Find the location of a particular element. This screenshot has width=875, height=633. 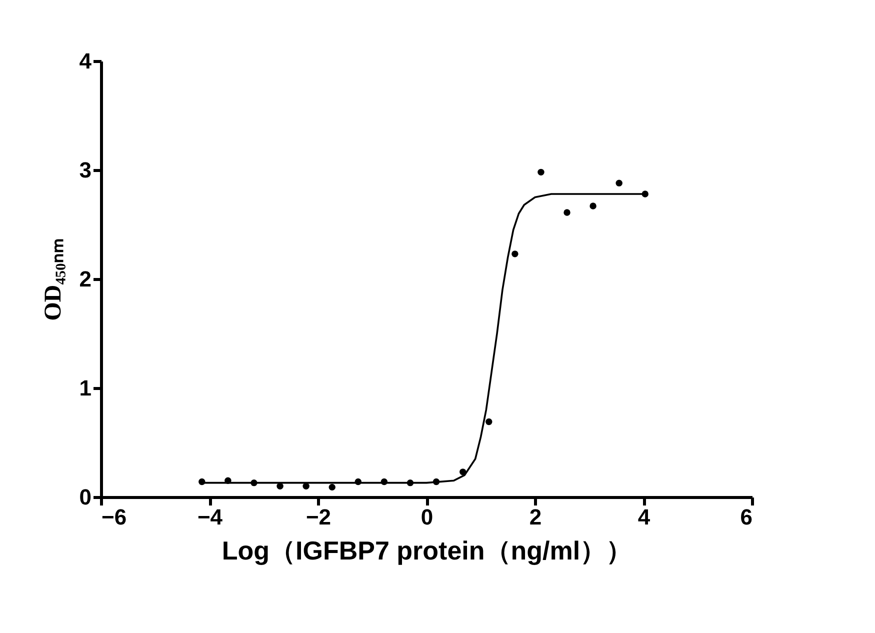

x-tick-label: −2 is located at coordinates (319, 517).